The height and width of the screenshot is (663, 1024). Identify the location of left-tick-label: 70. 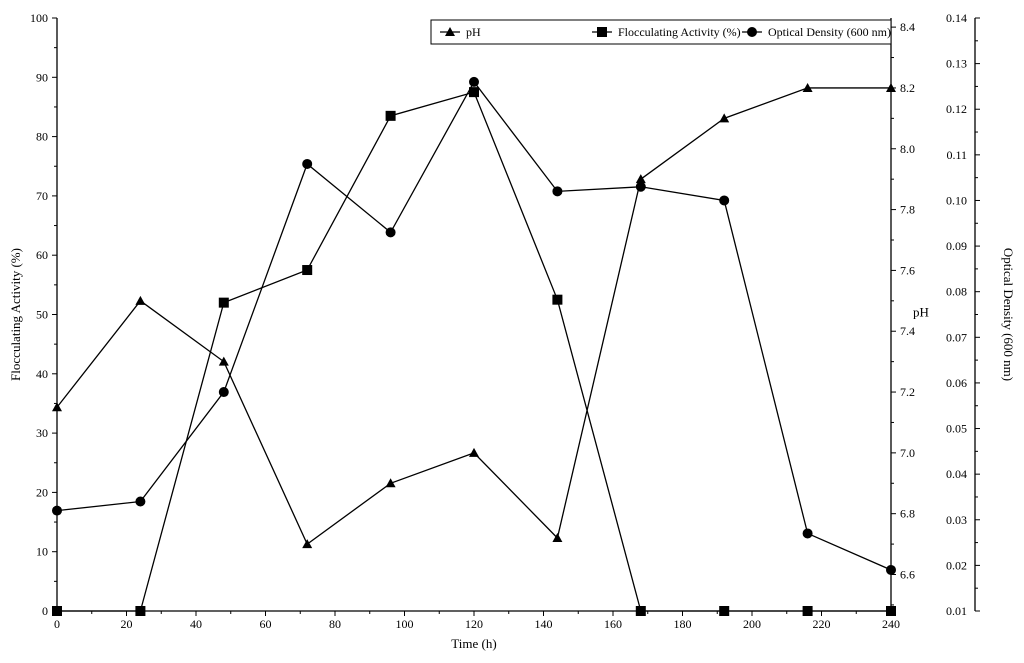
(42, 196).